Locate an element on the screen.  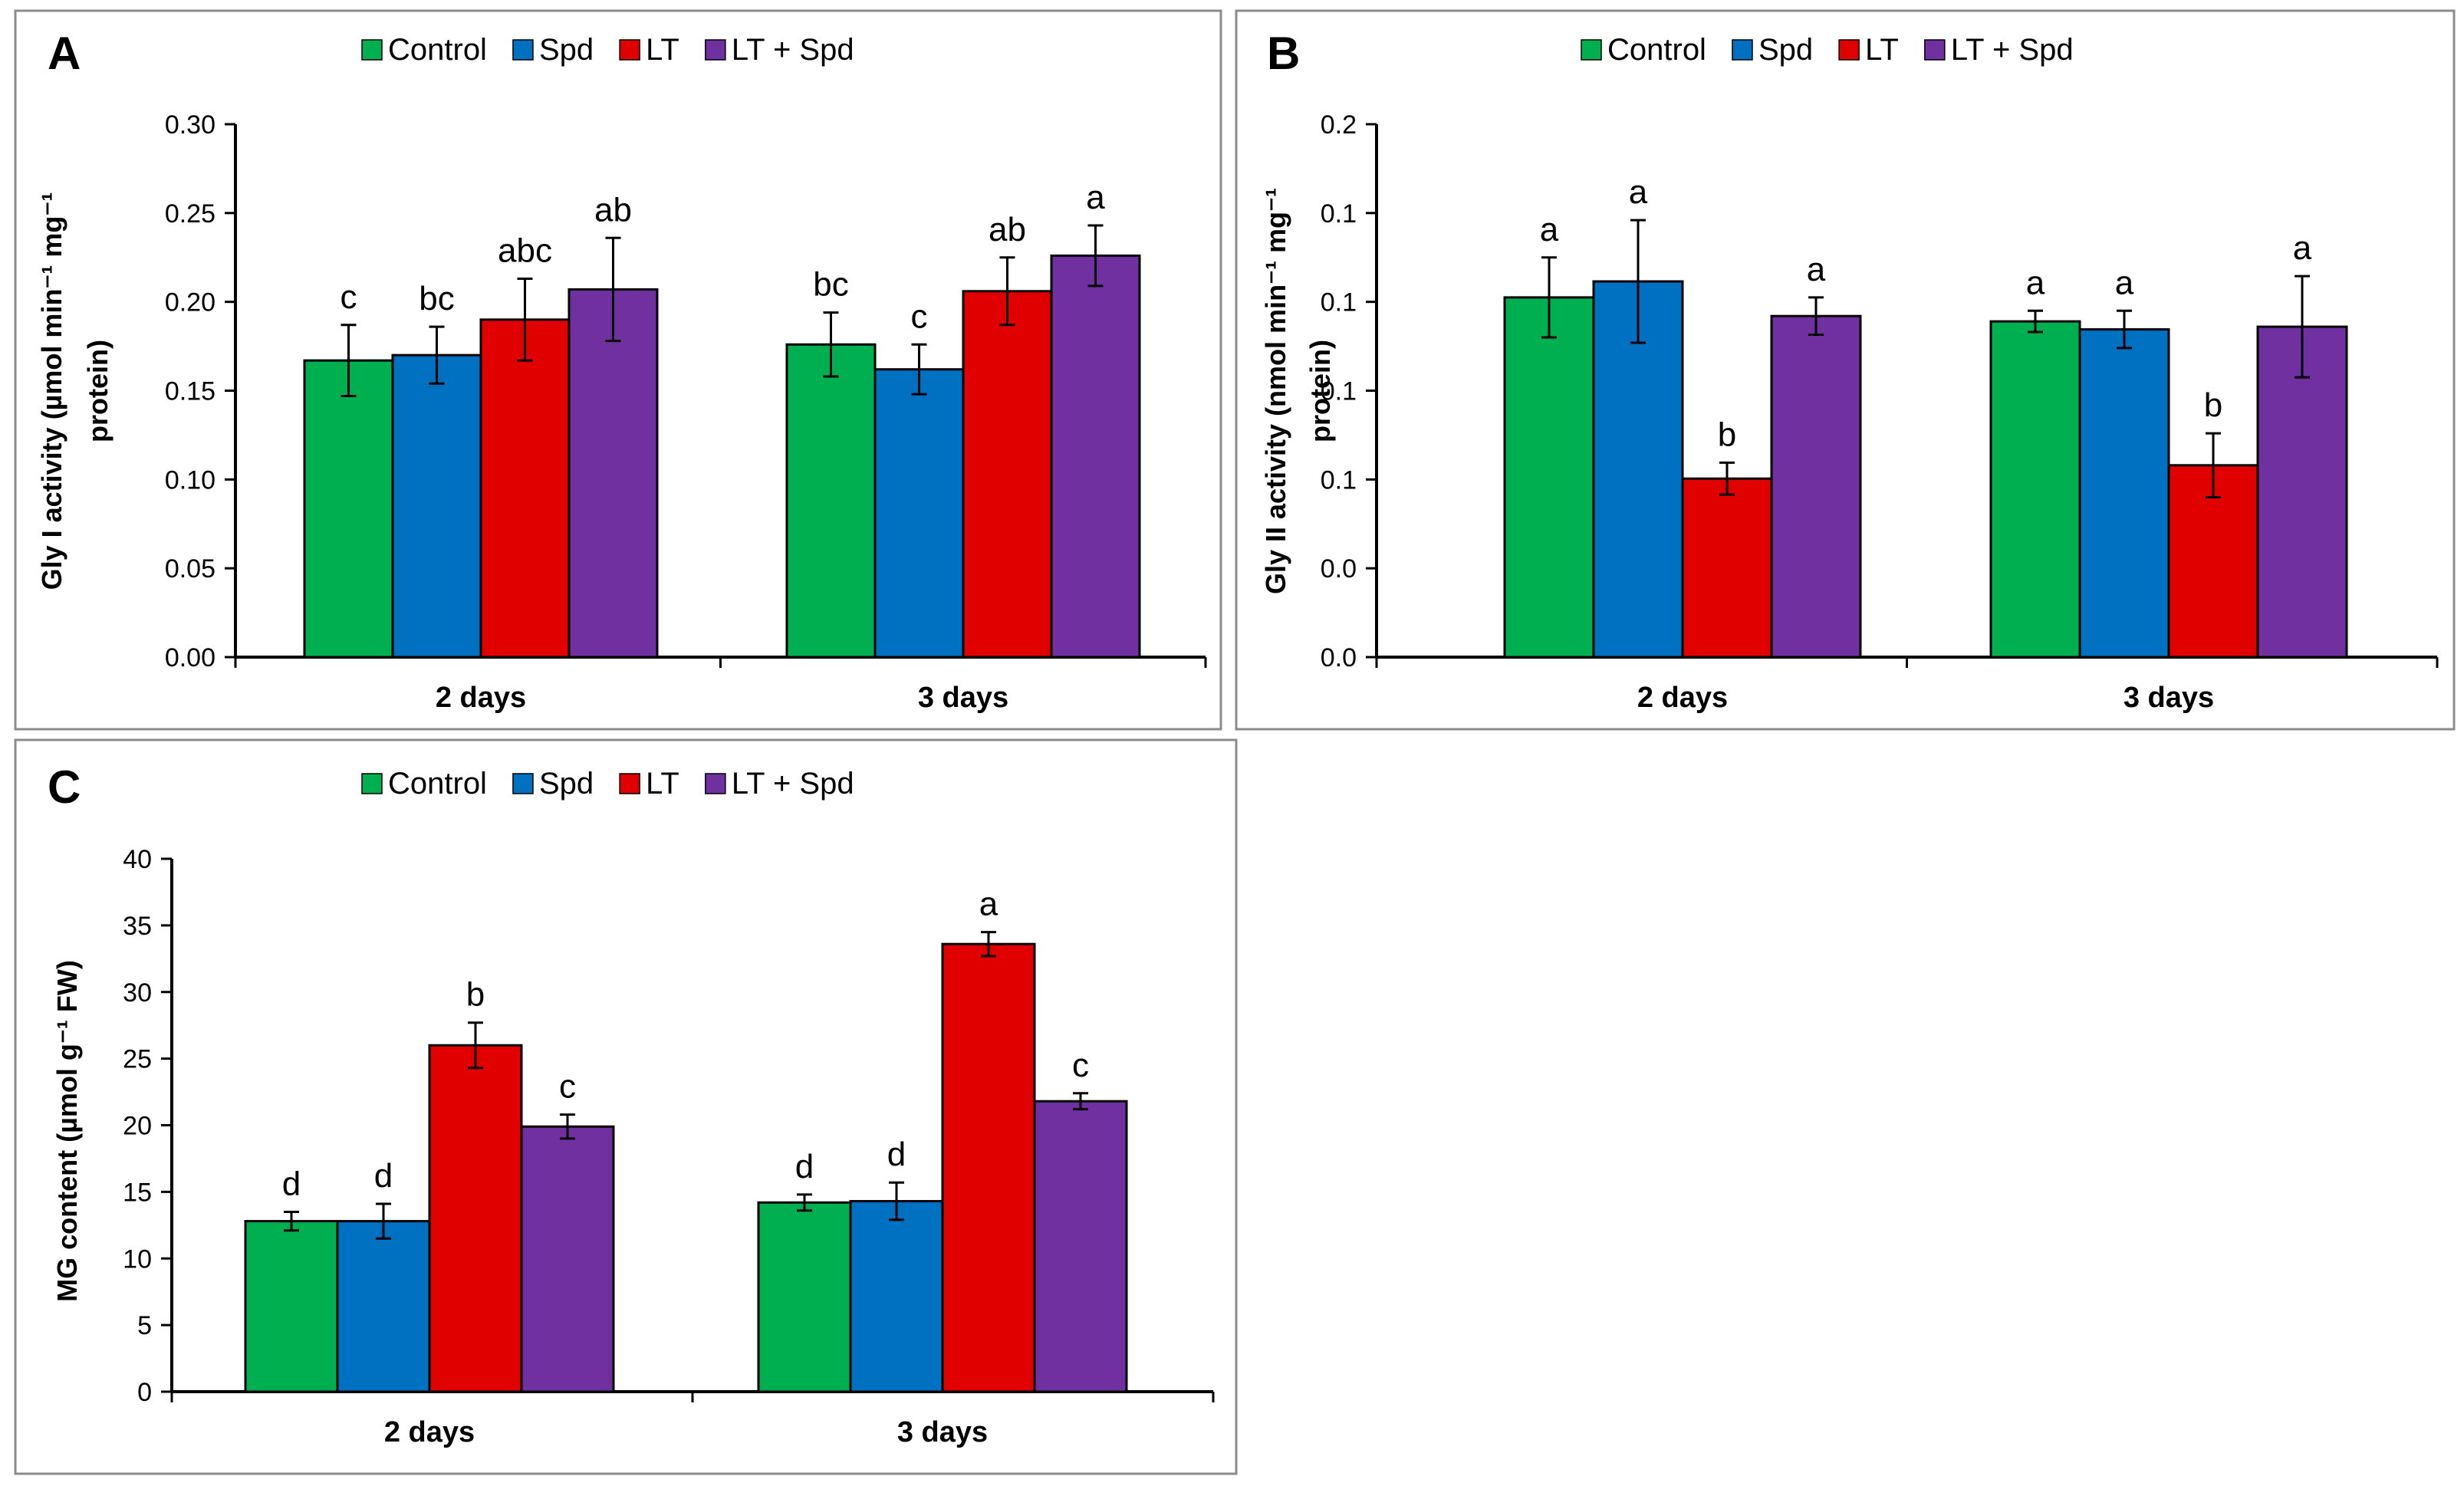
y-tick-label: 0.20 is located at coordinates (190, 303).